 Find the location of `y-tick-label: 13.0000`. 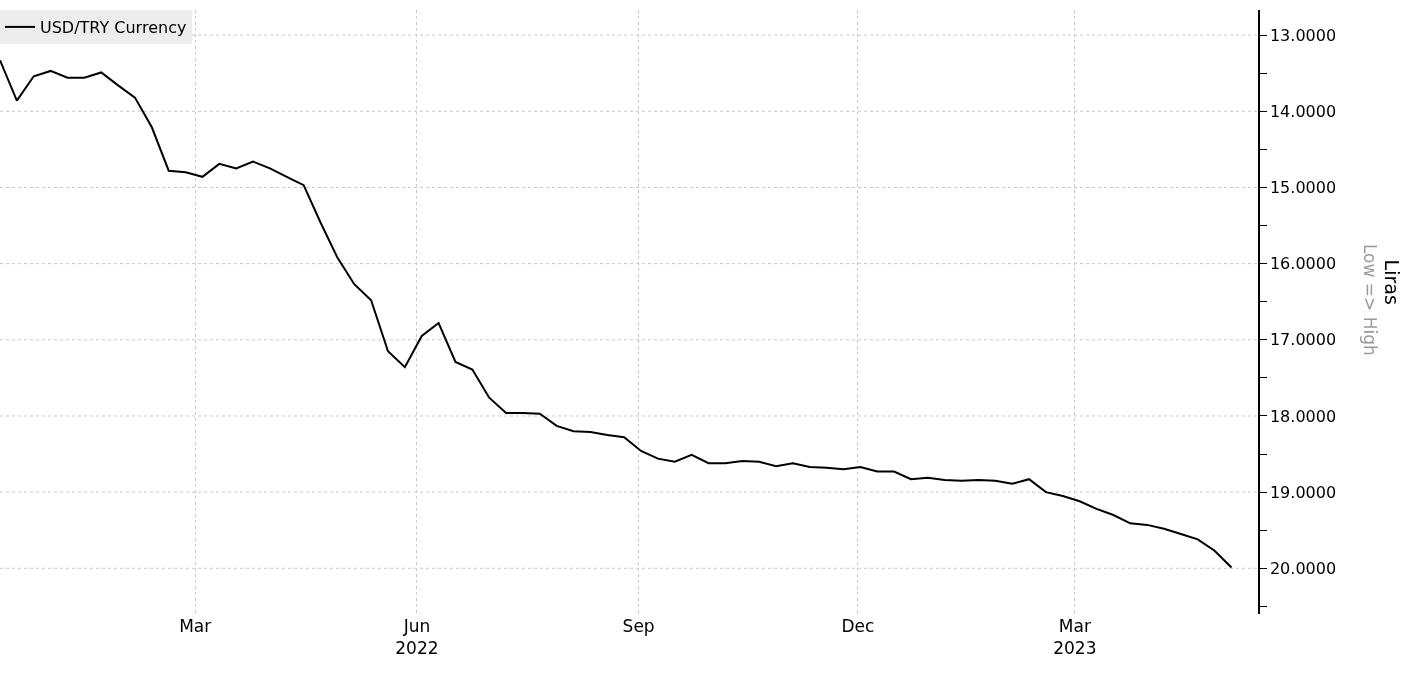

y-tick-label: 13.0000 is located at coordinates (1303, 35).